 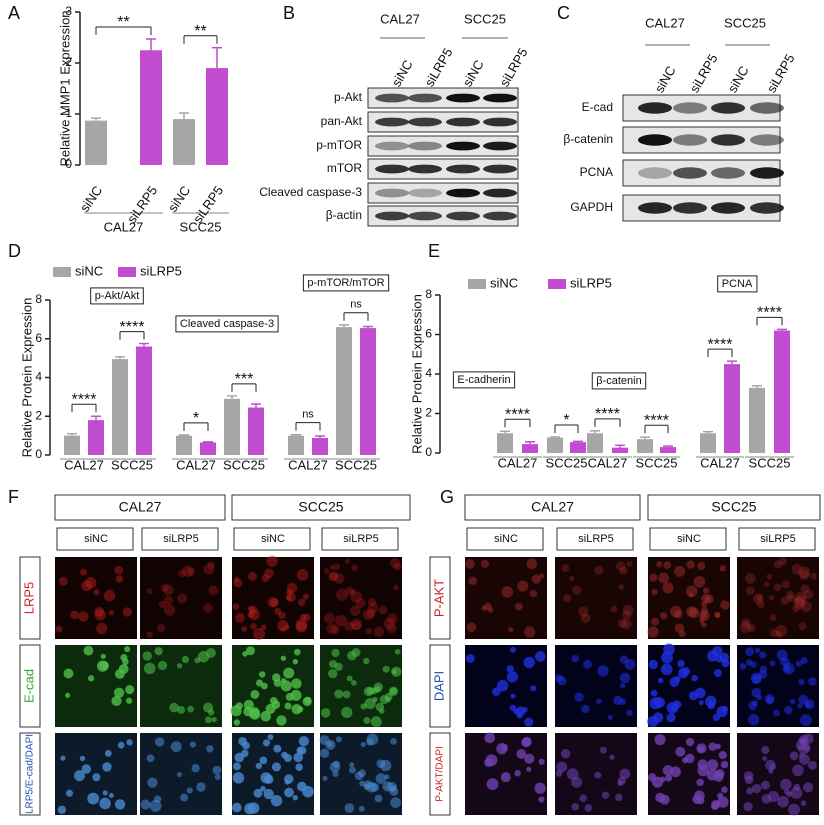 What do you see at coordinates (428, 413) in the screenshot?
I see `y-tick-label: 2` at bounding box center [428, 413].